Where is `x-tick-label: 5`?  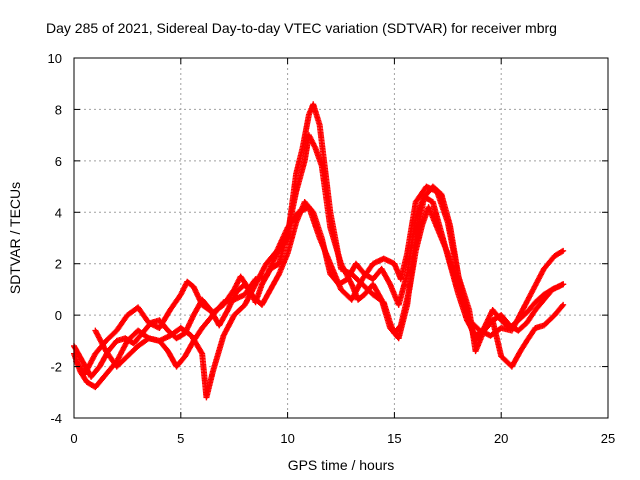
x-tick-label: 5 is located at coordinates (180, 438).